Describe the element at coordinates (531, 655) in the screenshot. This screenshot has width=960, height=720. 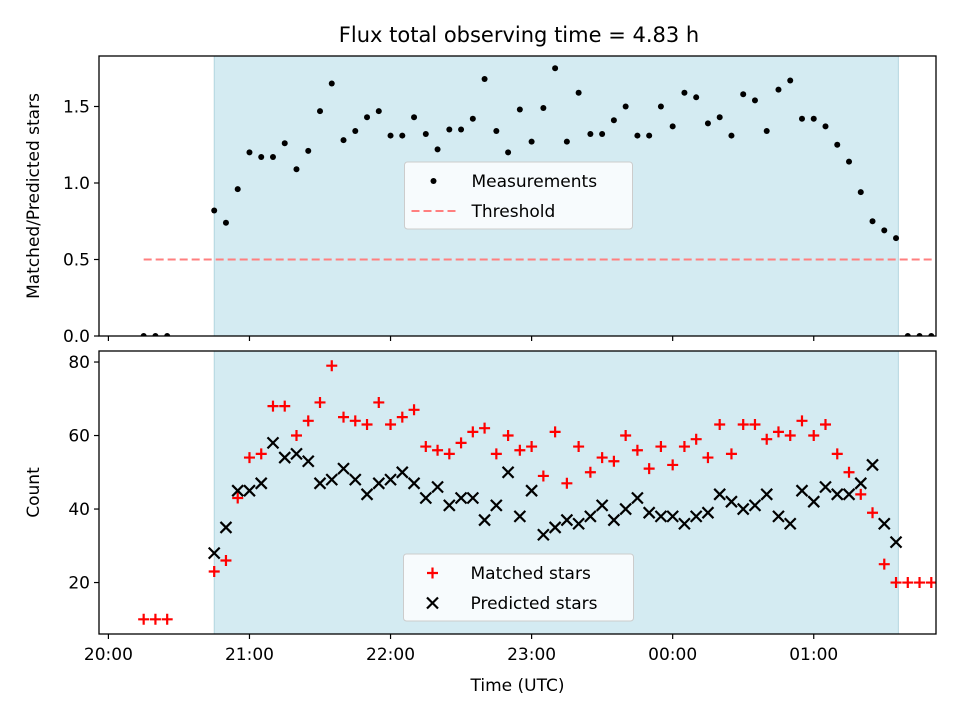
I see `x-tick-label: 23:00` at that location.